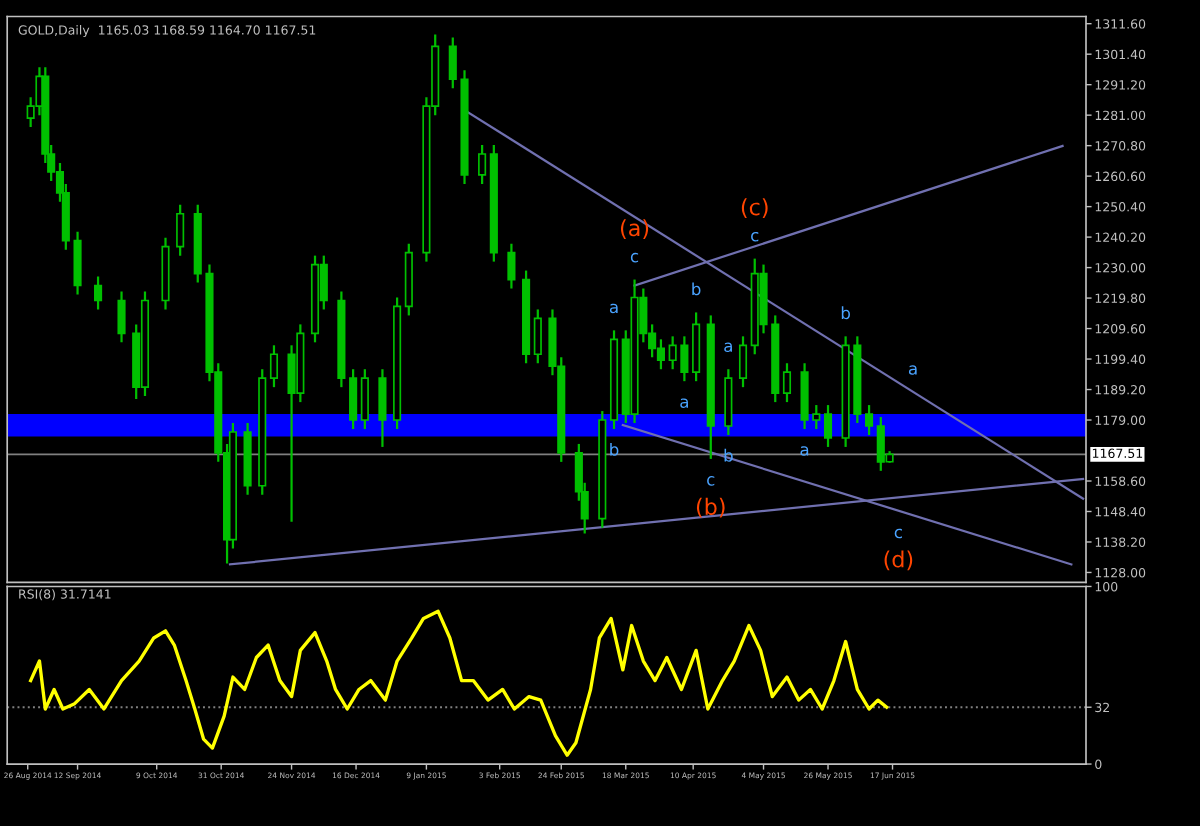 This screenshot has width=1200, height=826. I want to click on annotation: (a), so click(634, 229).